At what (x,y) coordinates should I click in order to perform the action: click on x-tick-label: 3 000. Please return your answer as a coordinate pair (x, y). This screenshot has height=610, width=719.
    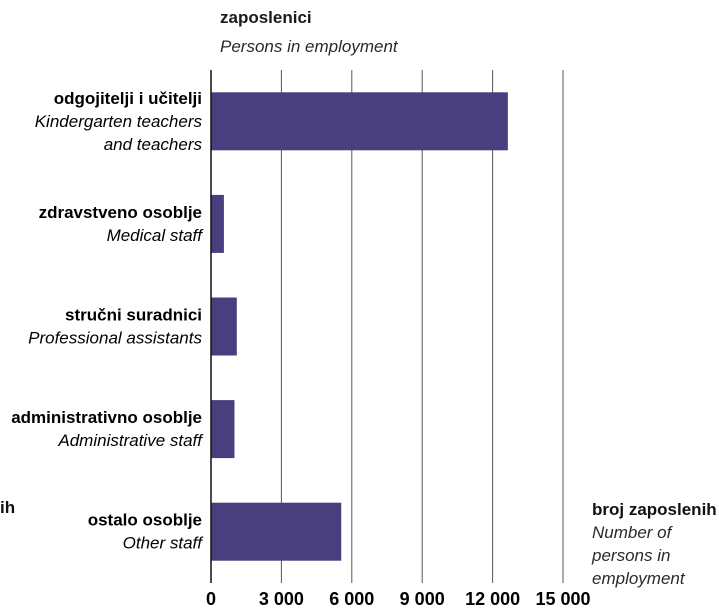
    Looking at the image, I should click on (281, 599).